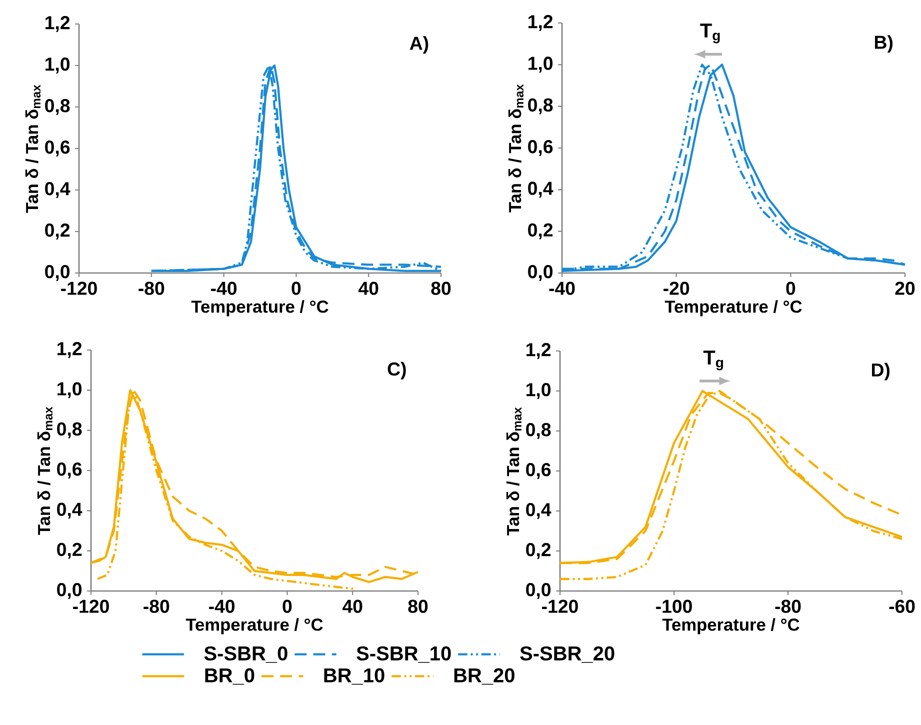  Describe the element at coordinates (881, 371) in the screenshot. I see `annotation: D)` at that location.